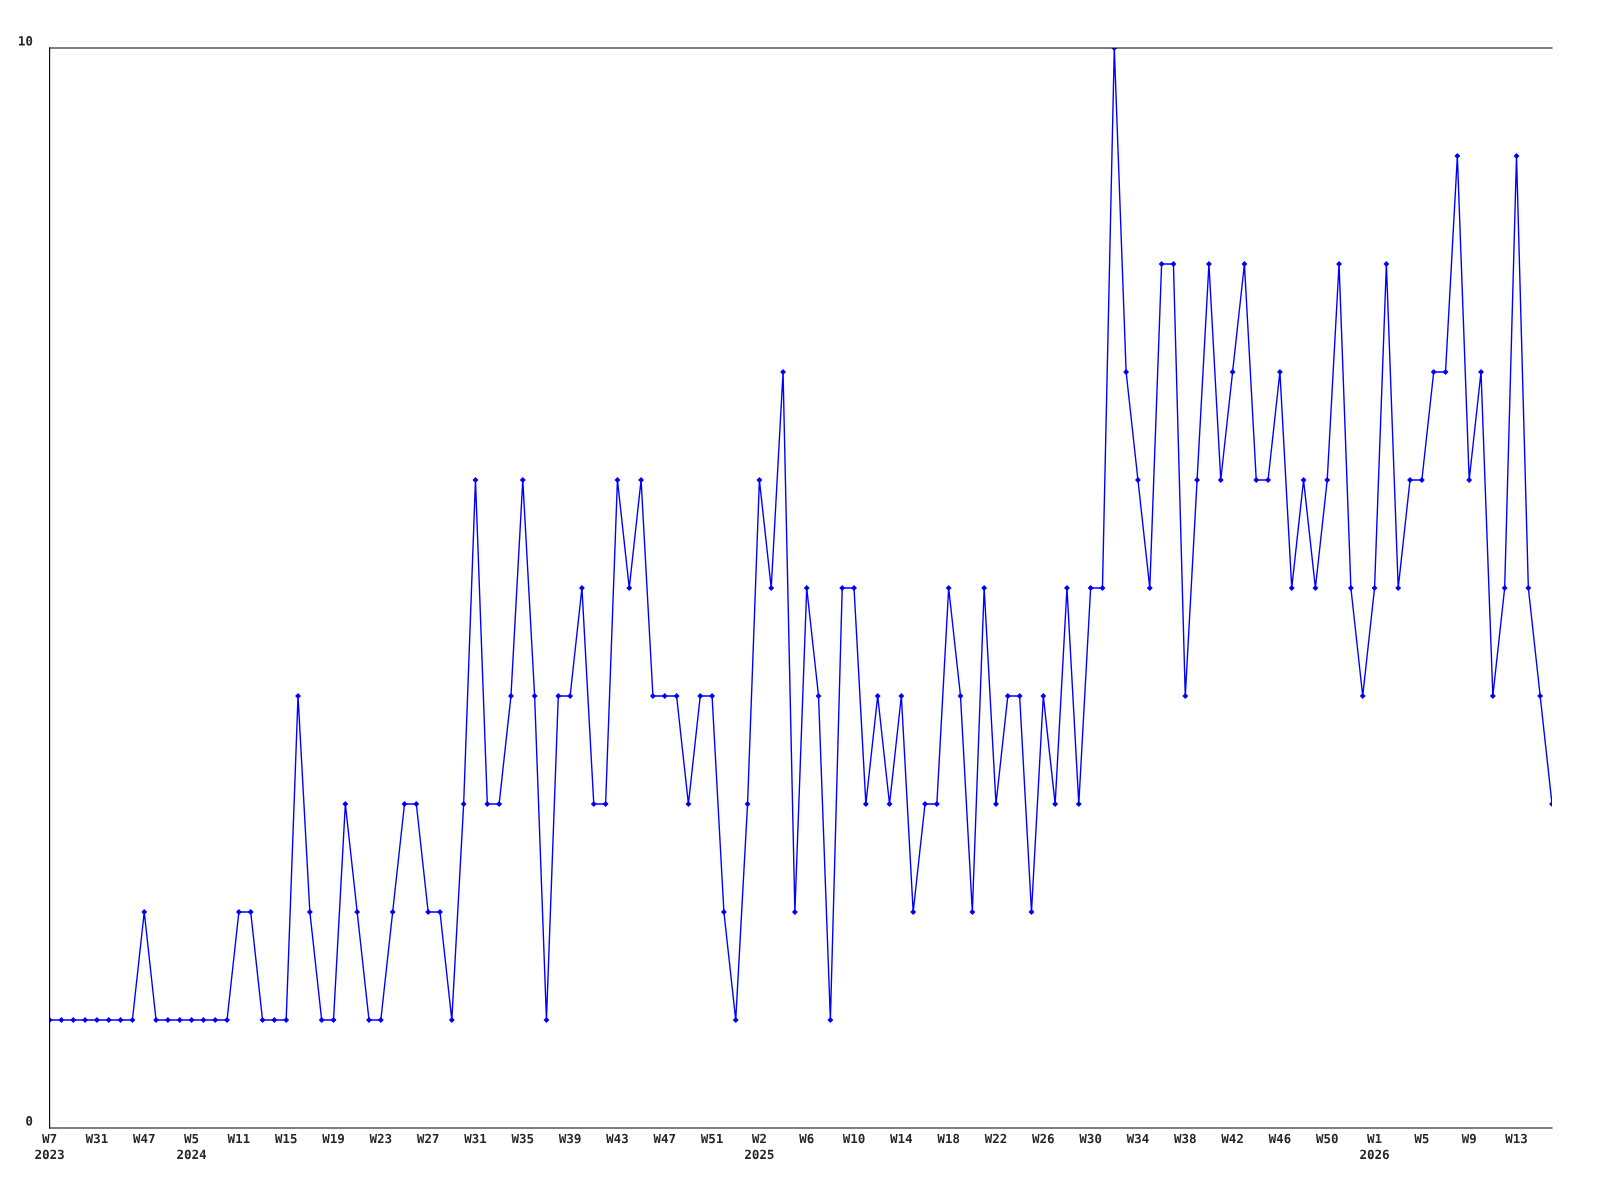 The image size is (1600, 1200). What do you see at coordinates (1374, 1146) in the screenshot?
I see `x-tick-label: W1 2026` at bounding box center [1374, 1146].